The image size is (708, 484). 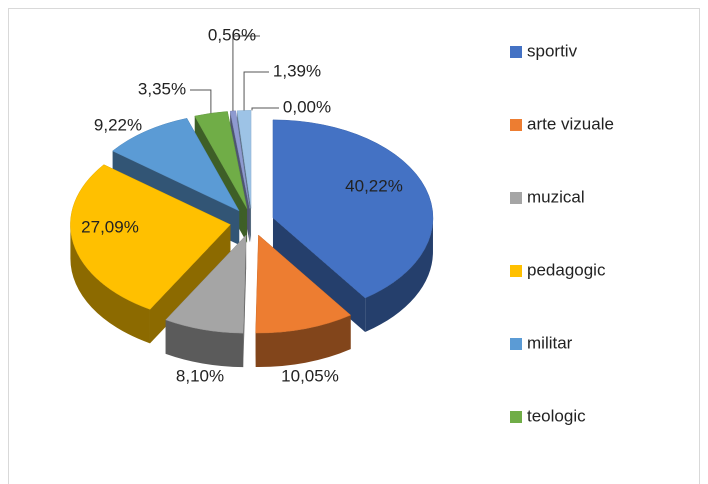 What do you see at coordinates (118, 124) in the screenshot?
I see `value-label: 9,22%` at bounding box center [118, 124].